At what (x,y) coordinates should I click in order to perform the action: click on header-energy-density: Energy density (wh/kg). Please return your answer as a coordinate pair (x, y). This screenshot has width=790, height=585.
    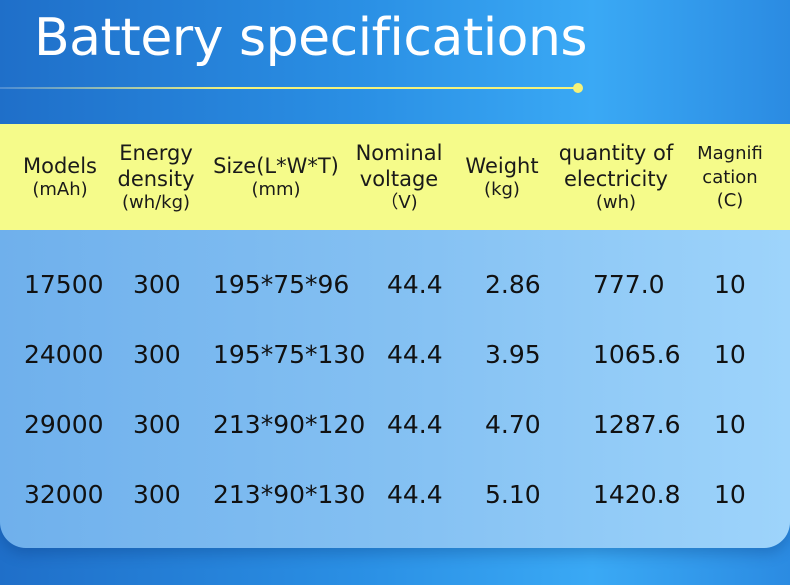
    Looking at the image, I should click on (156, 177).